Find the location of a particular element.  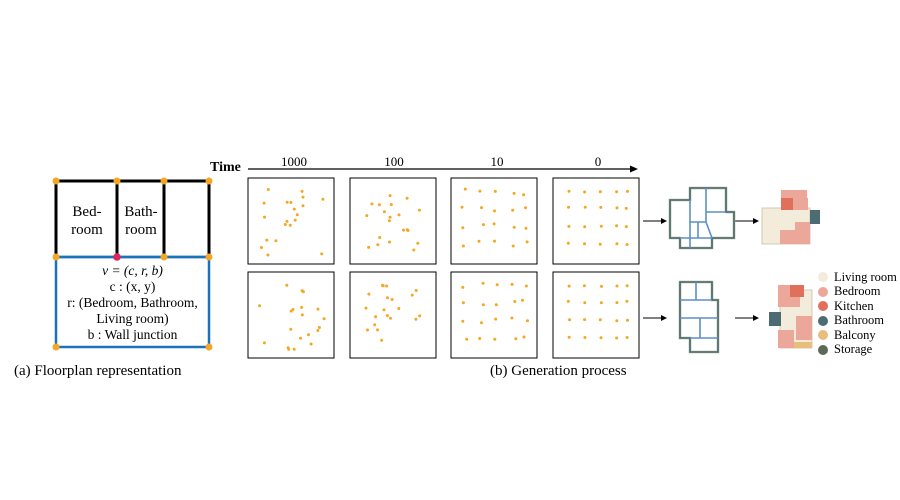

wireframe-floorplan-bottom is located at coordinates (699, 317).